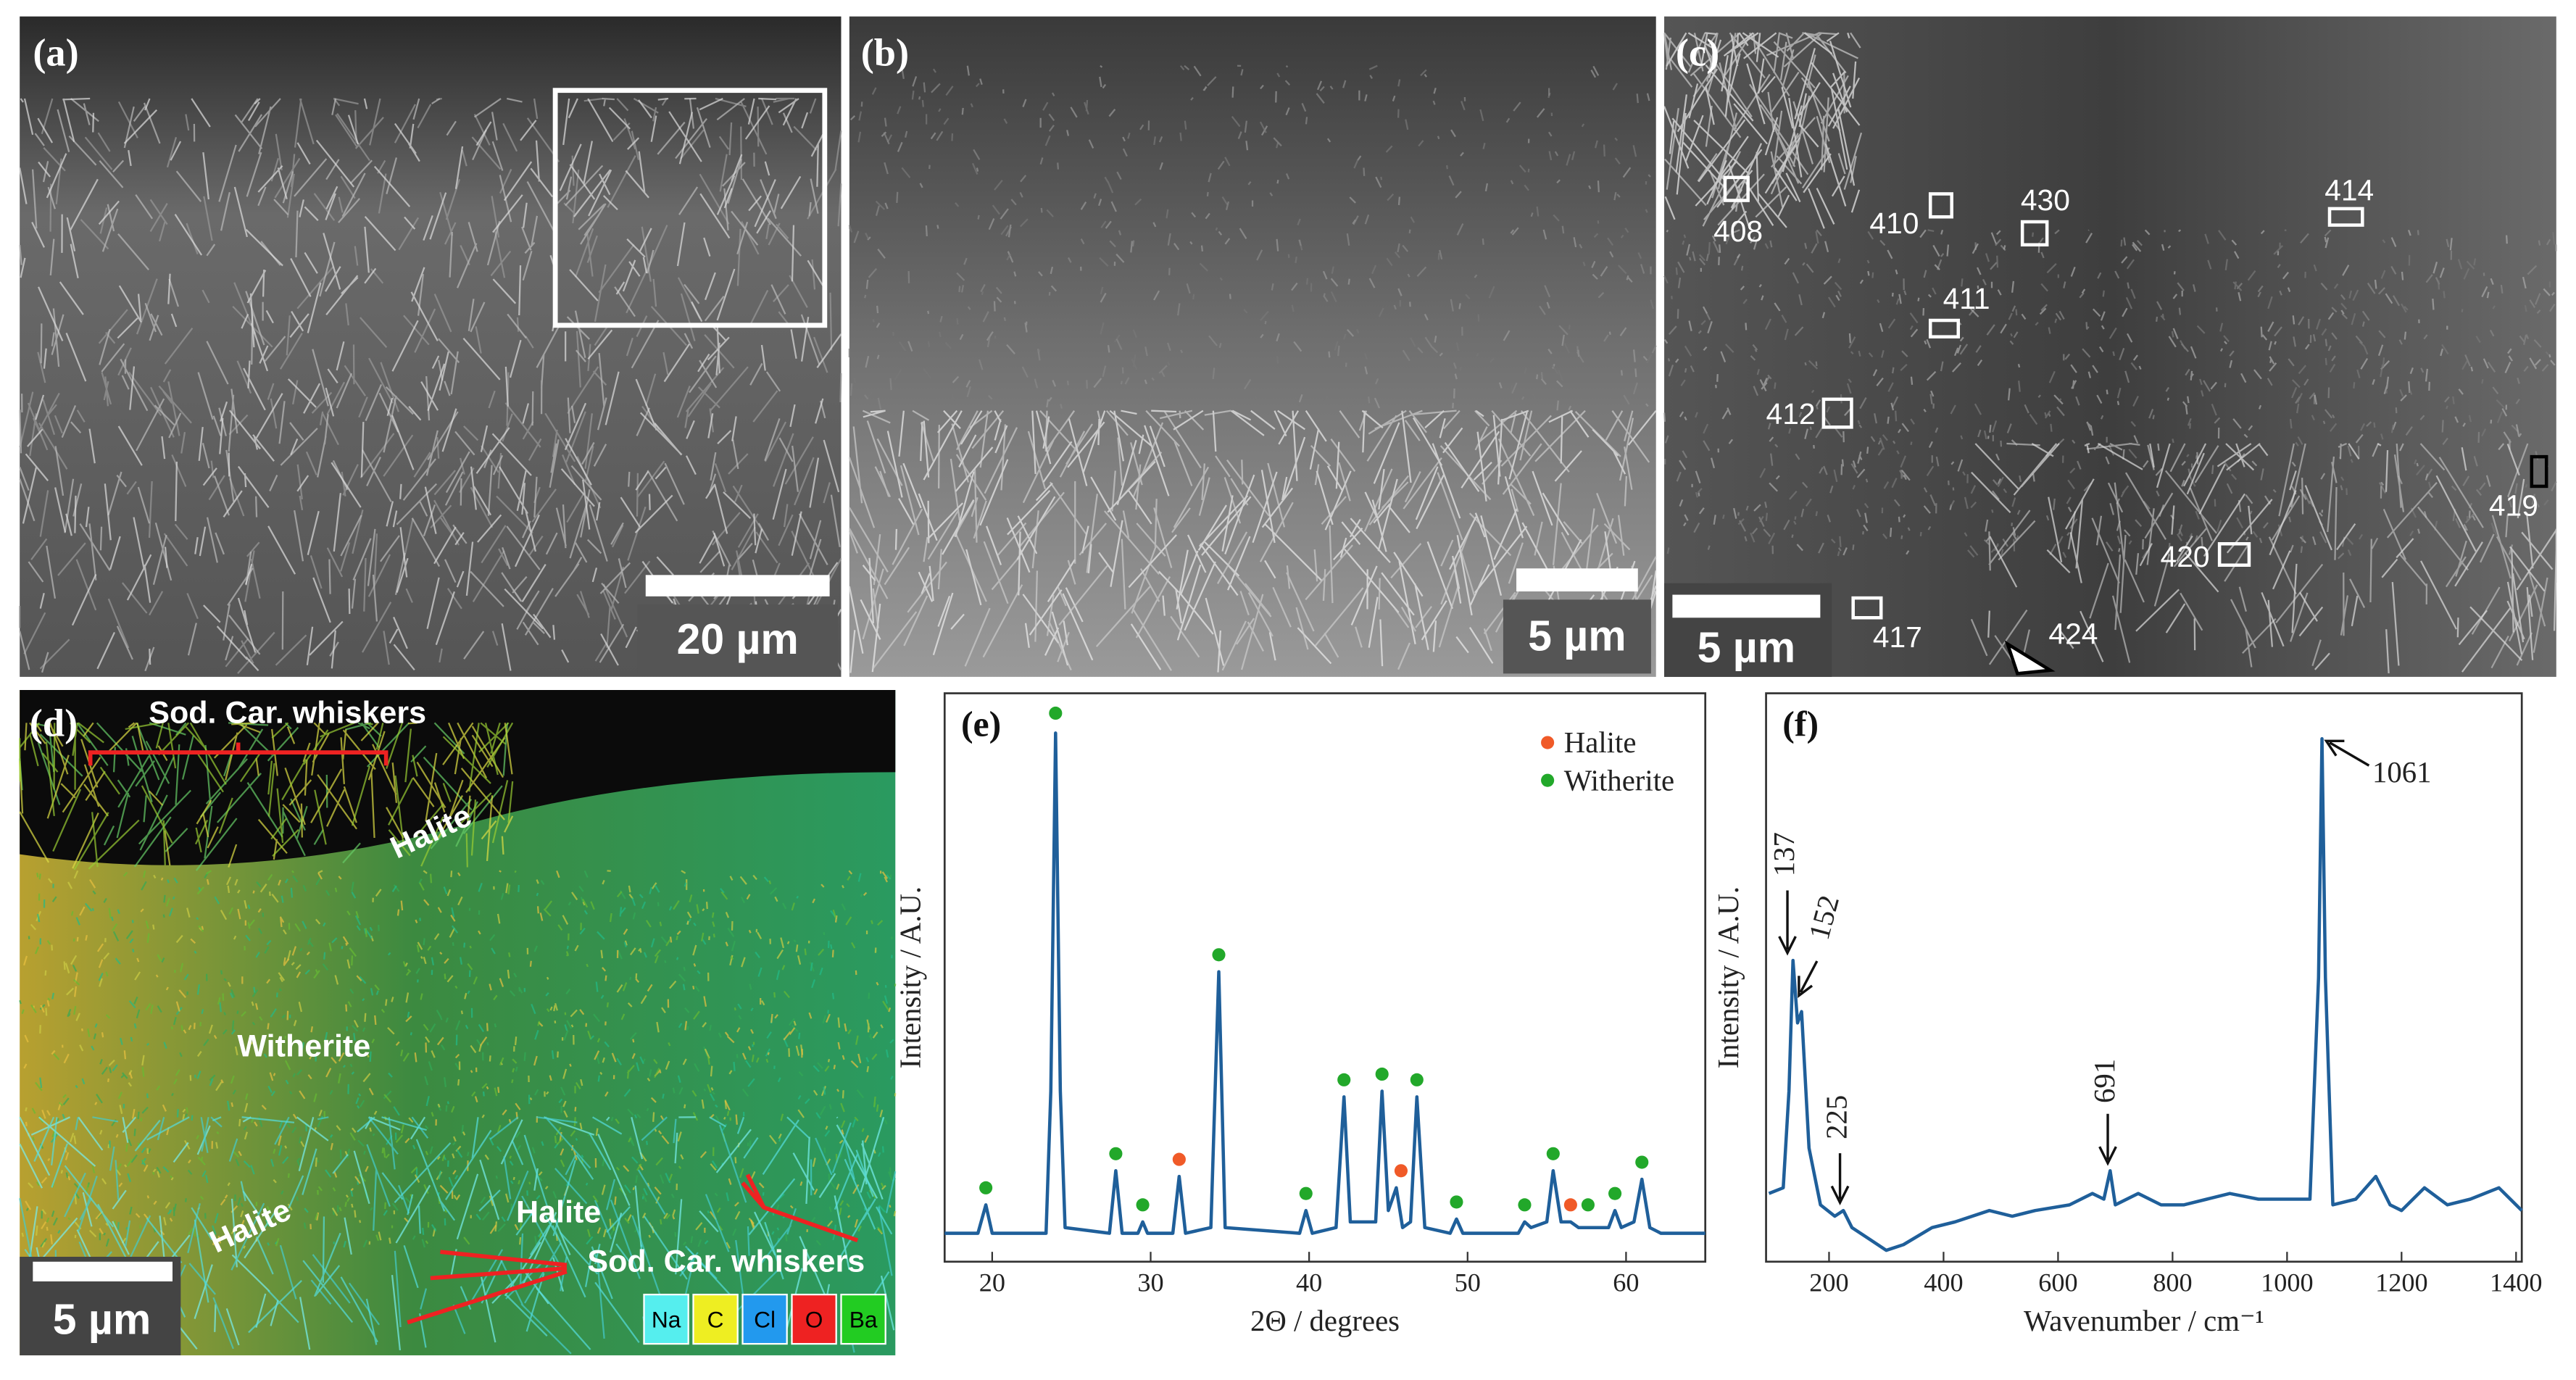 The width and height of the screenshot is (2576, 1380). What do you see at coordinates (1600, 742) in the screenshot?
I see `legend-label: Halite` at bounding box center [1600, 742].